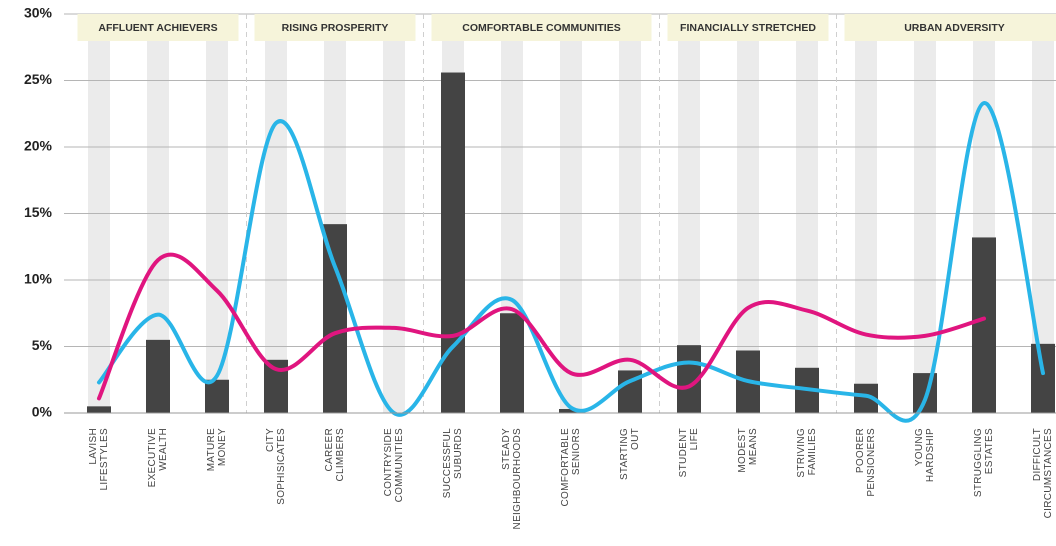 The height and width of the screenshot is (546, 1056). I want to click on x-tick-label: COMFORTABLE, so click(565, 467).